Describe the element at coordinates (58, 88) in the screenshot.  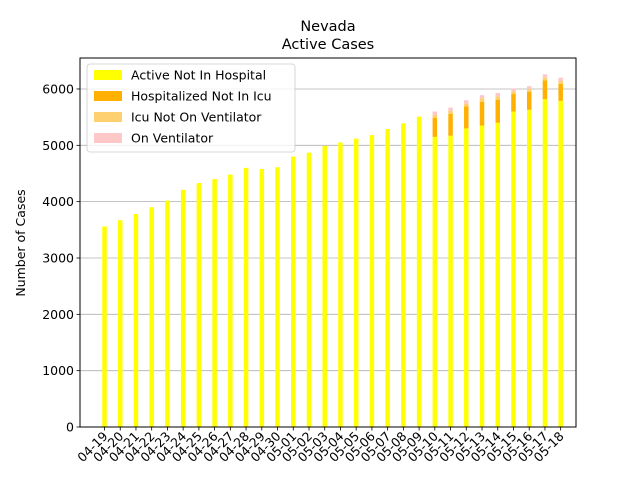
I see `y-tick-label: 6000` at that location.